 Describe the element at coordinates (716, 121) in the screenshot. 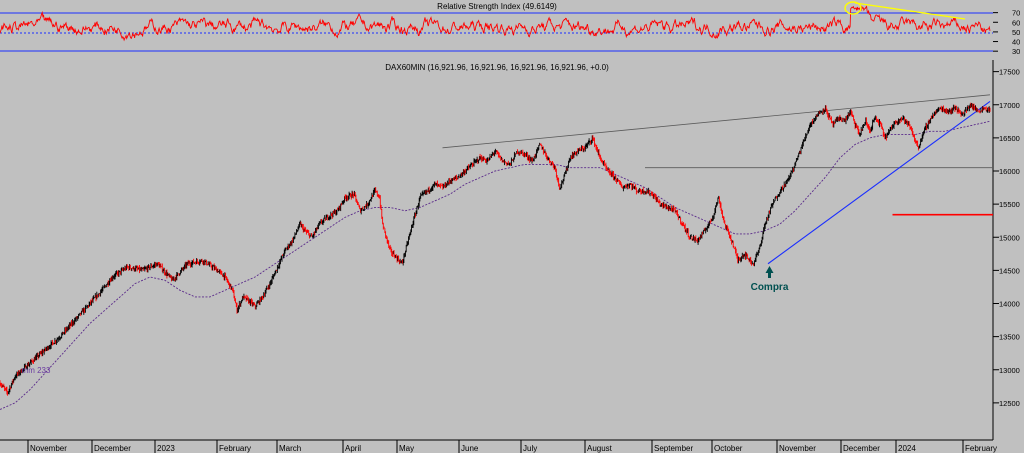

I see `resistance-trendline` at that location.